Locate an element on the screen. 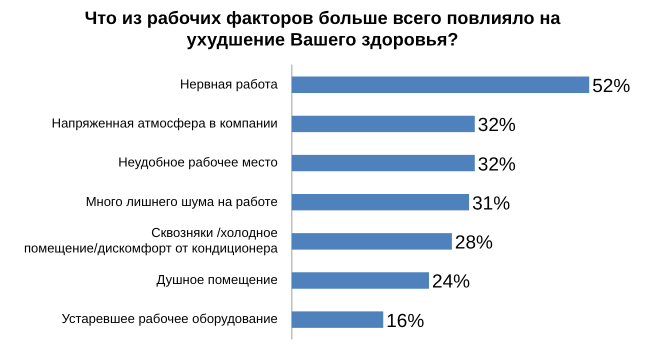 The image size is (645, 361). data-label: 16% is located at coordinates (405, 321).